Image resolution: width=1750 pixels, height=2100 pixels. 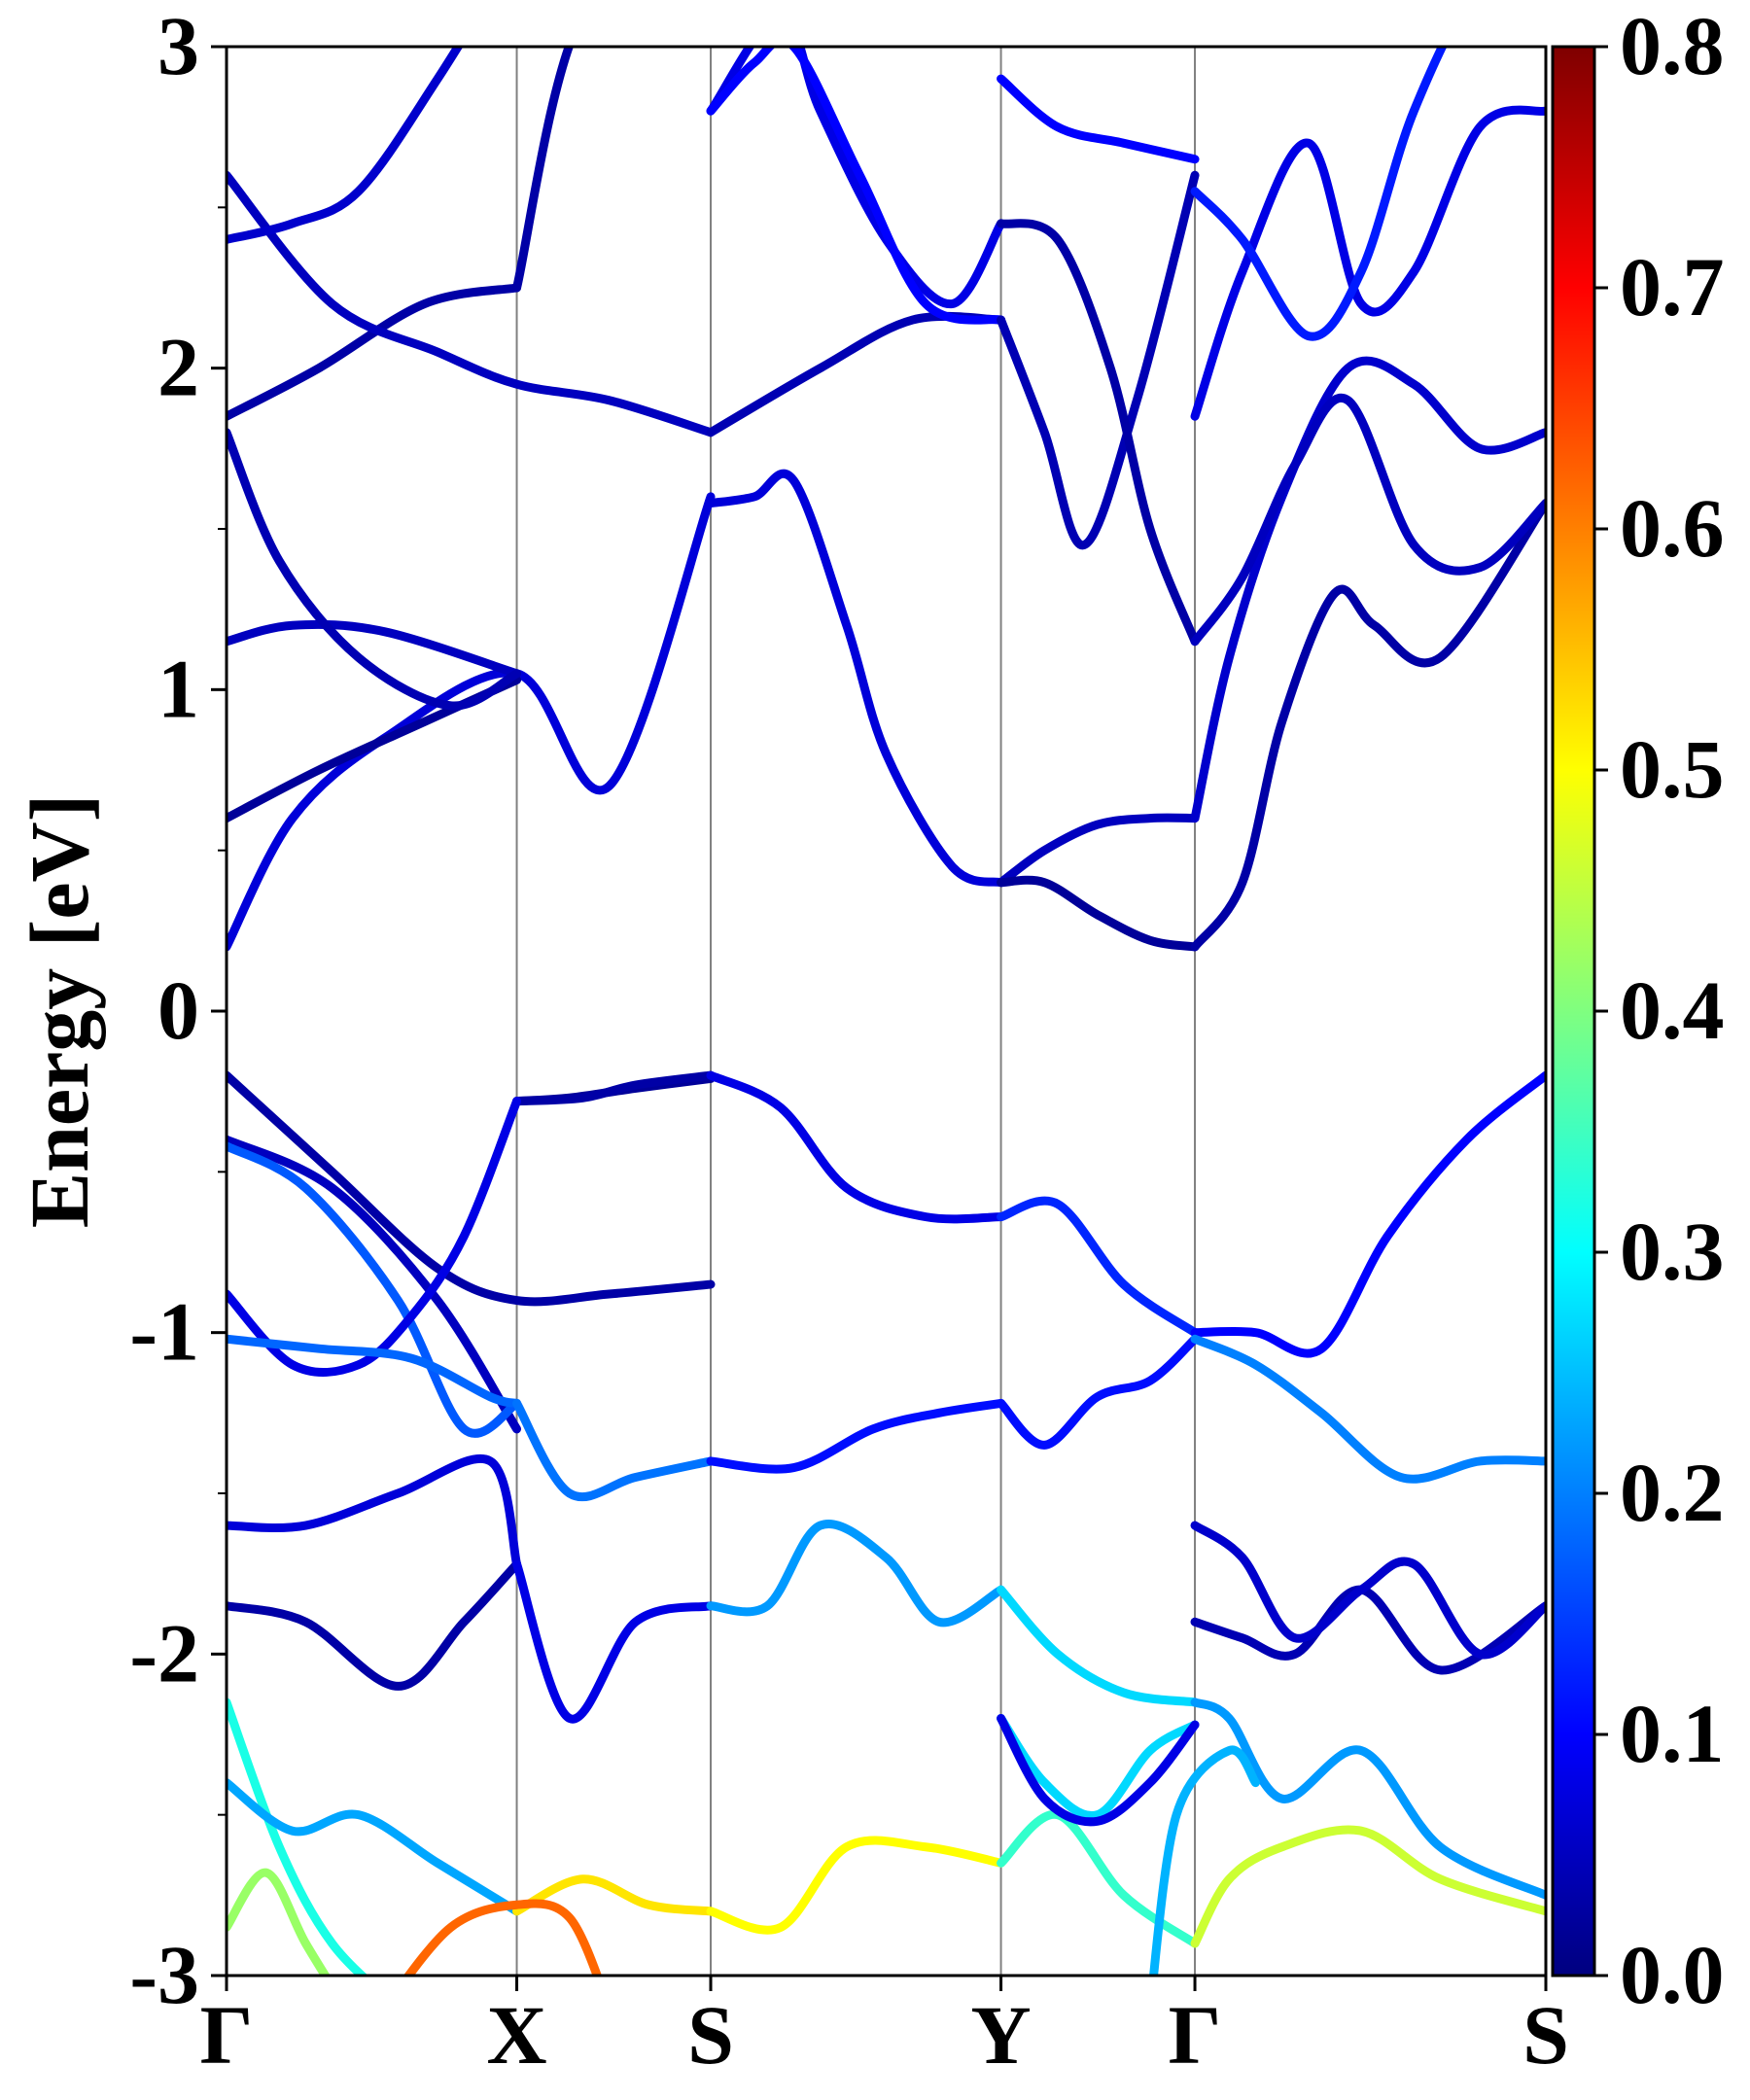 I want to click on colorbar-tick-label-7: 0.1, so click(x=1672, y=1733).